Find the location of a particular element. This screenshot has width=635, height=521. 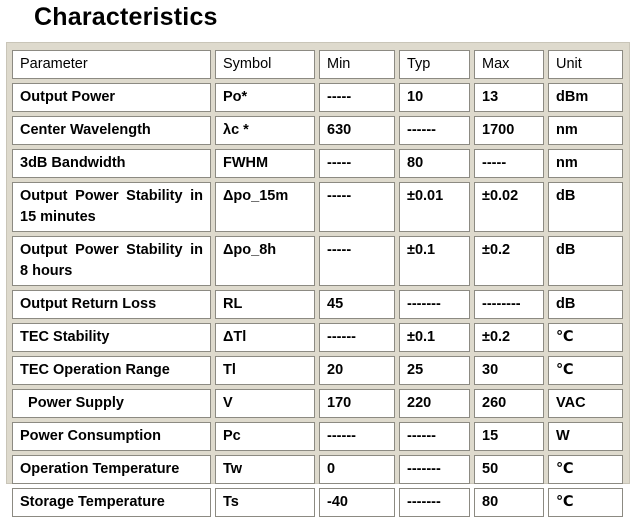

column-header-parameter: Parameter is located at coordinates (111, 64).